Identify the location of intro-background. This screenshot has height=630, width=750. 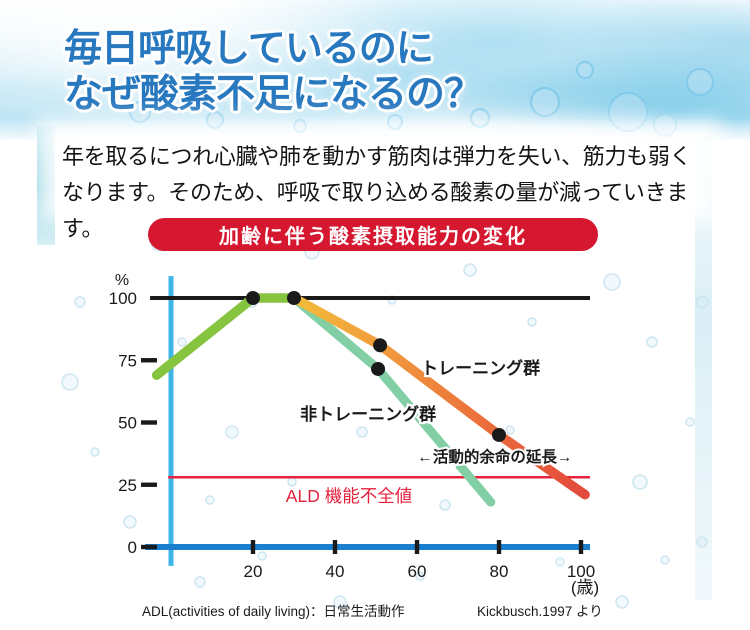
(379, 171).